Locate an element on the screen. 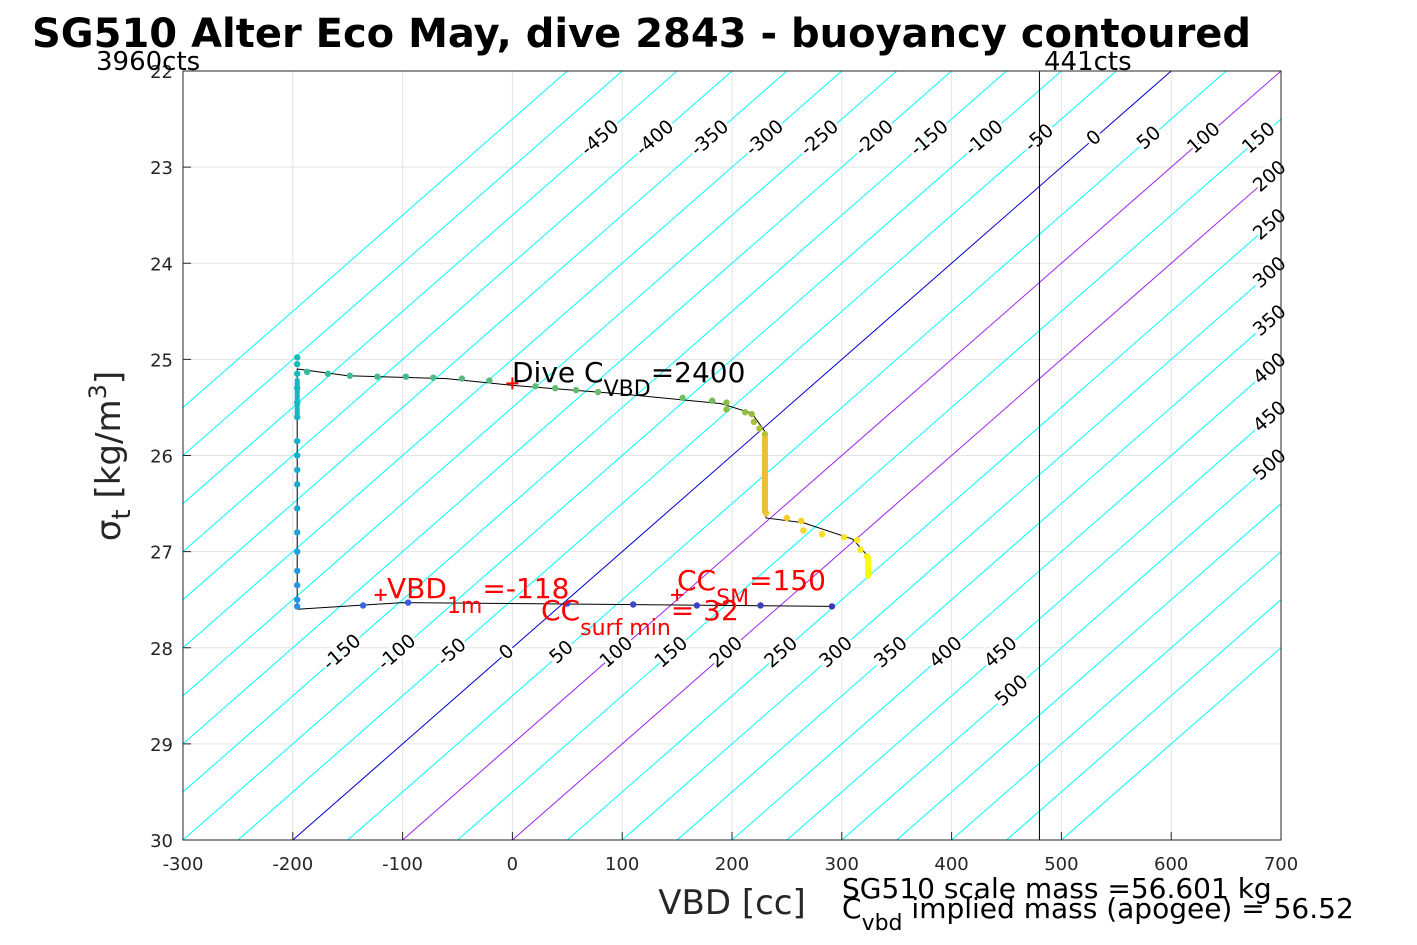  y-axis-ticks: 22 23 24 25 26 27 28 29 30 is located at coordinates (170, 457).